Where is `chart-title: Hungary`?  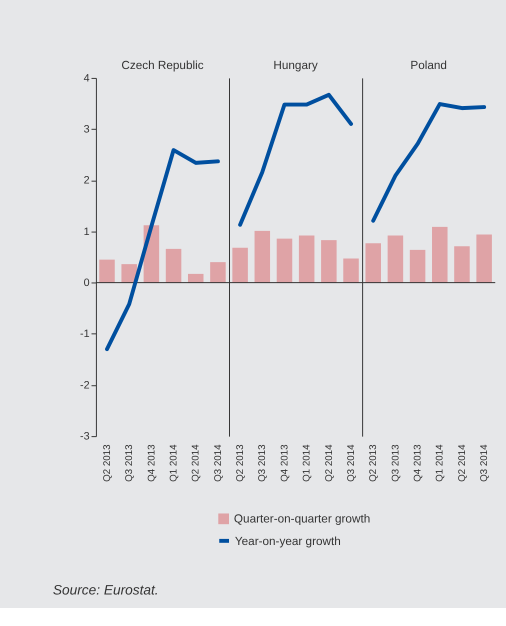
chart-title: Hungary is located at coordinates (295, 65).